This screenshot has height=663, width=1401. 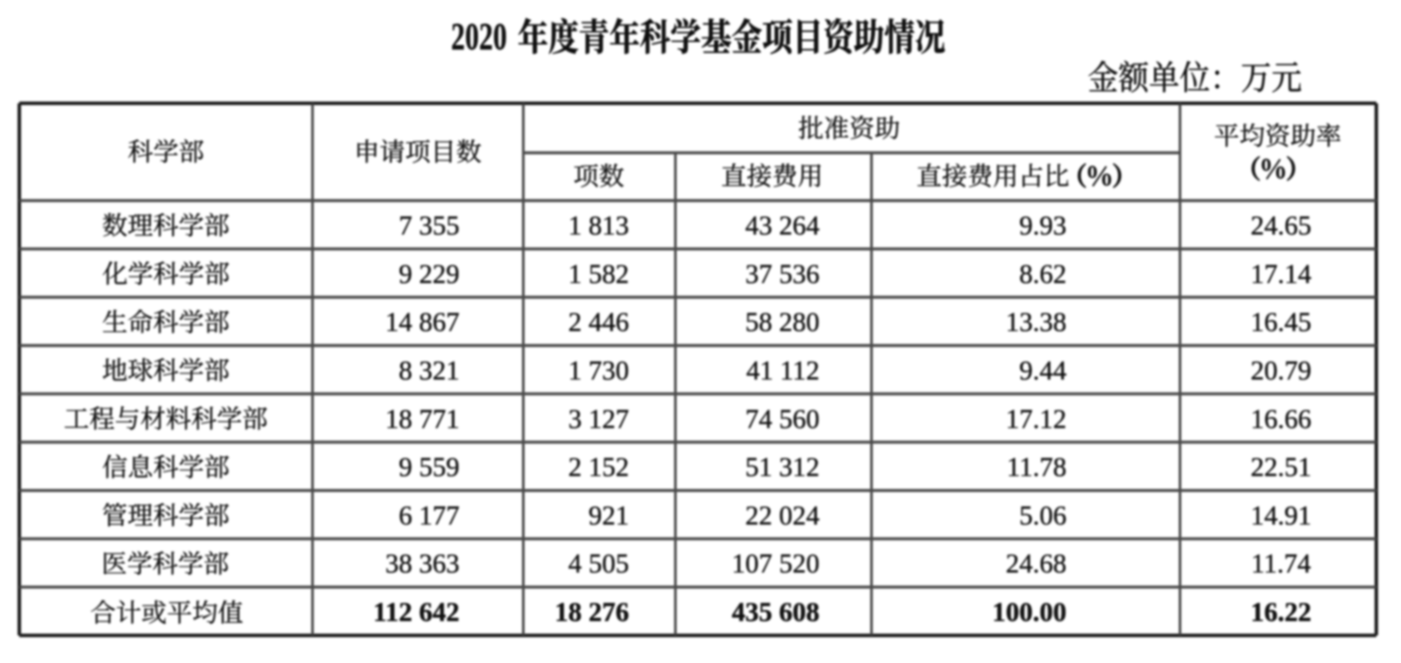 I want to click on svg-text: 1 813, so click(x=598, y=226).